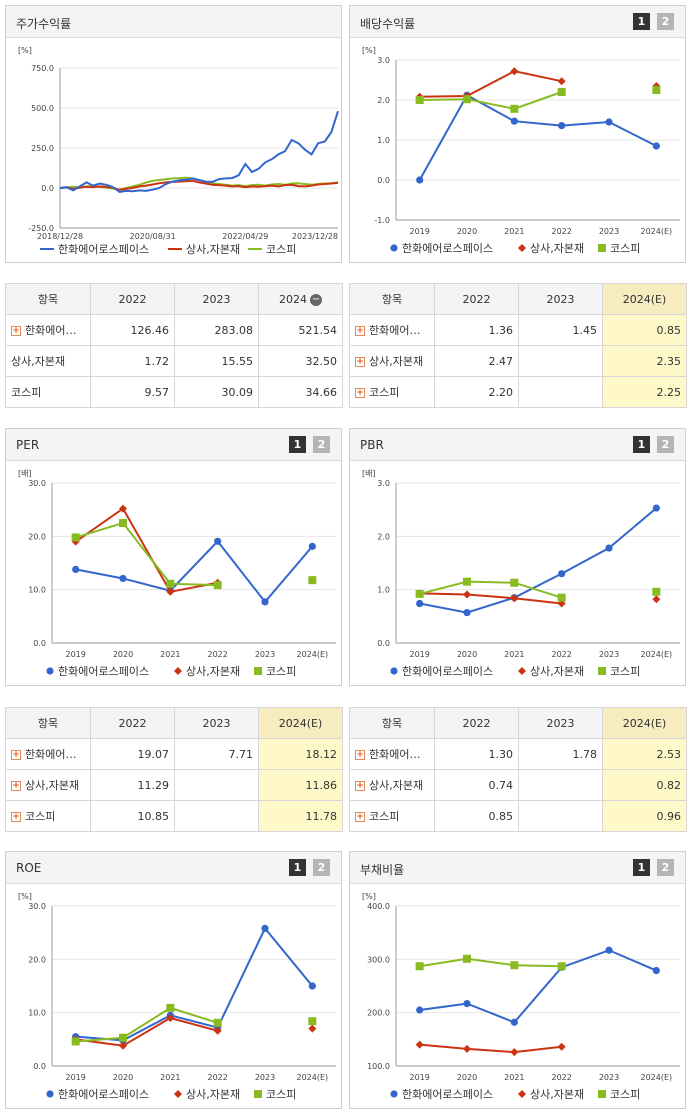 This screenshot has width=691, height=1115. Describe the element at coordinates (644, 785) in the screenshot. I see `cell-value: 0.82` at that location.